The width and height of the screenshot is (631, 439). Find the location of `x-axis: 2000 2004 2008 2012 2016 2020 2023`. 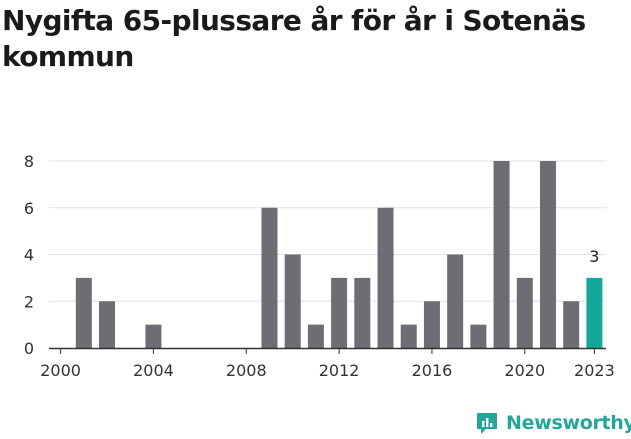

x-axis: 2000 2004 2008 2012 2016 2020 2023 is located at coordinates (327, 363).